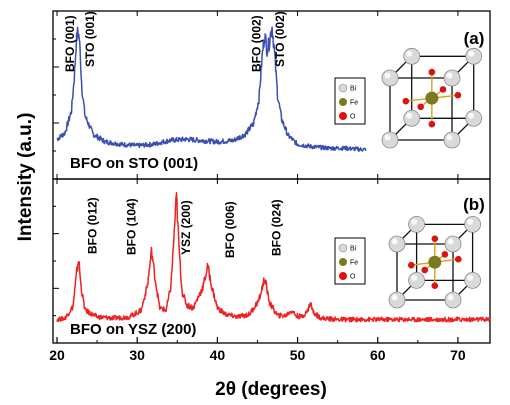 This screenshot has height=405, width=510. Describe the element at coordinates (70, 43) in the screenshot. I see `peak-label: BFO (001)` at that location.